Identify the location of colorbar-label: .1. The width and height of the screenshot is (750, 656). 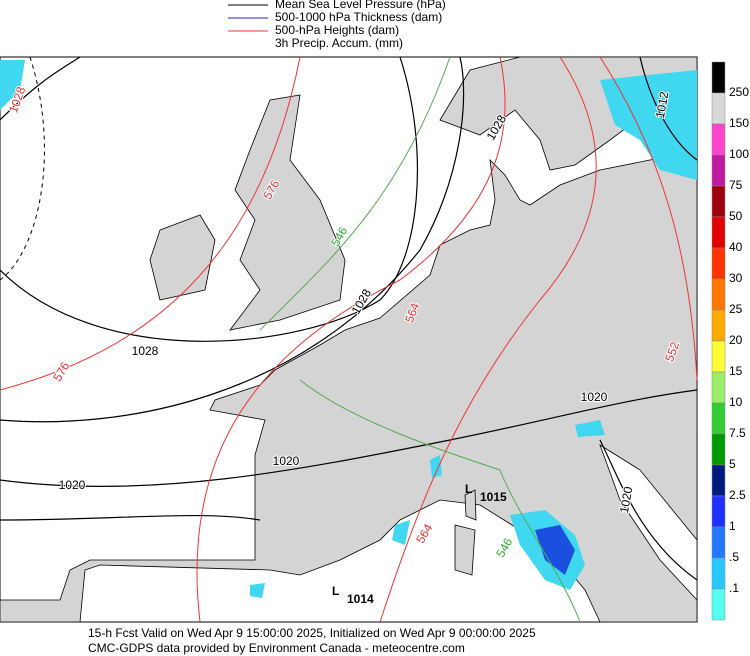
(734, 588).